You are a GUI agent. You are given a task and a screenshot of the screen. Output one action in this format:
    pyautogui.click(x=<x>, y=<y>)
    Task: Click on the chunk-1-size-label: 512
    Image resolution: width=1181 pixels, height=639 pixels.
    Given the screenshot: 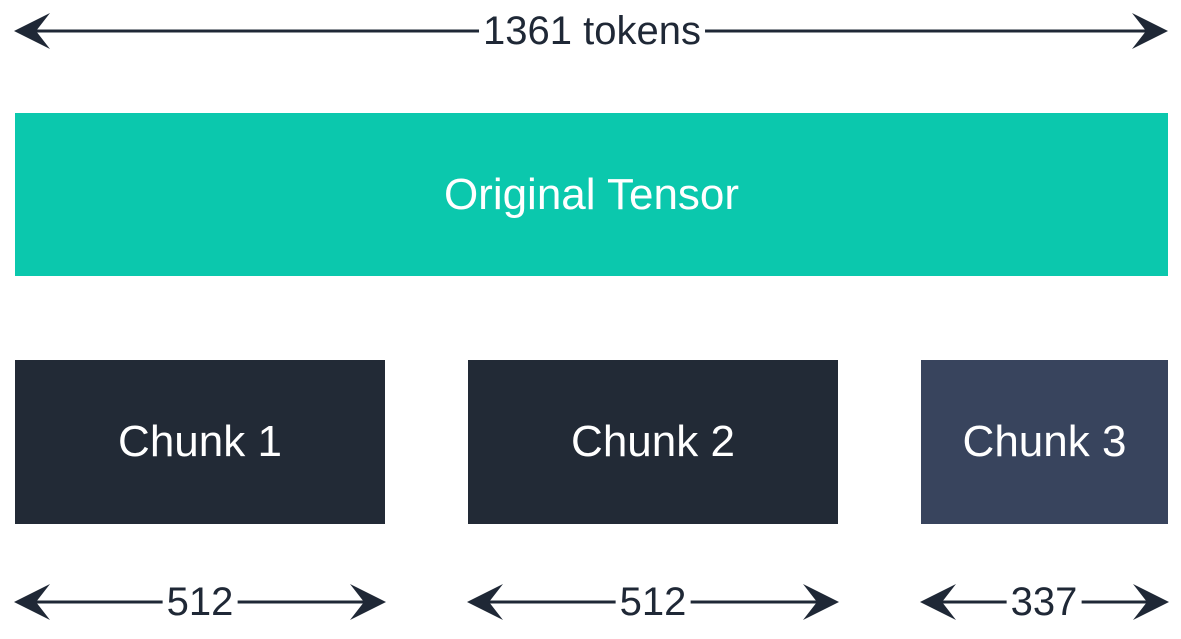 What is the action you would take?
    pyautogui.click(x=200, y=602)
    